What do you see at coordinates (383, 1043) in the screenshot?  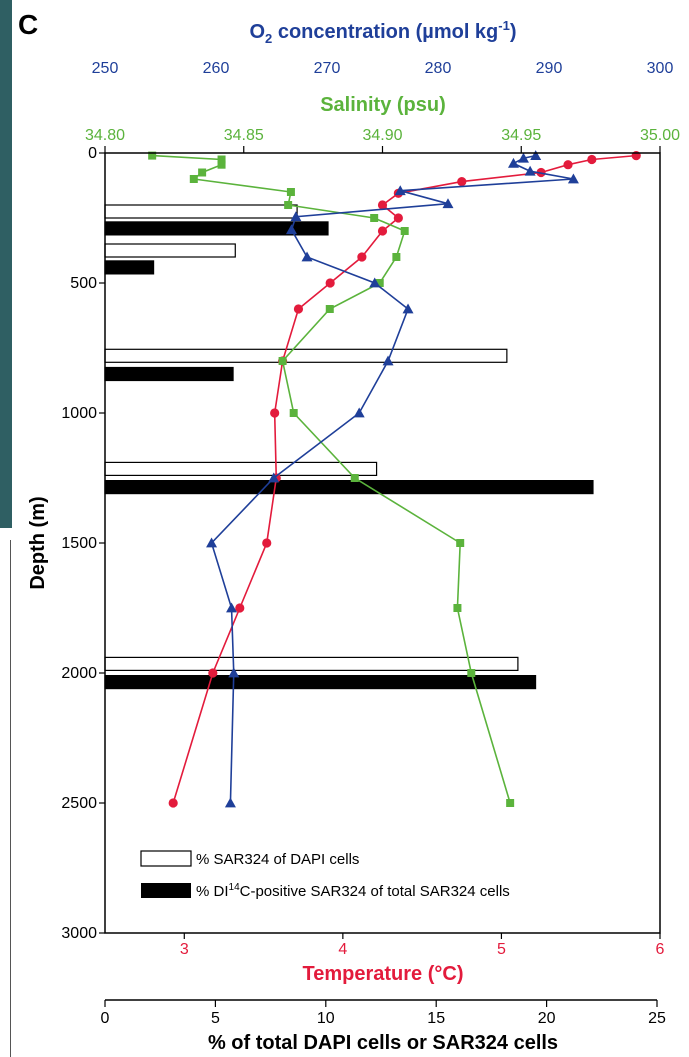 I see `percent-axis-title: % of total DAPI cells or SAR324 cells` at bounding box center [383, 1043].